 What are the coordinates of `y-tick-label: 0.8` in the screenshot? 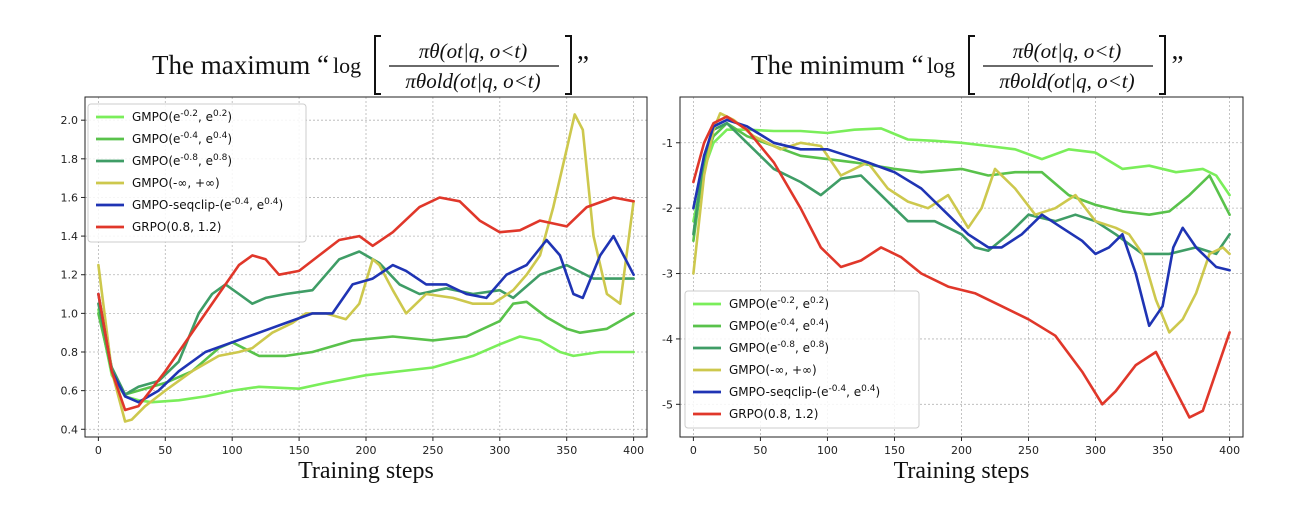 It's located at (70, 352).